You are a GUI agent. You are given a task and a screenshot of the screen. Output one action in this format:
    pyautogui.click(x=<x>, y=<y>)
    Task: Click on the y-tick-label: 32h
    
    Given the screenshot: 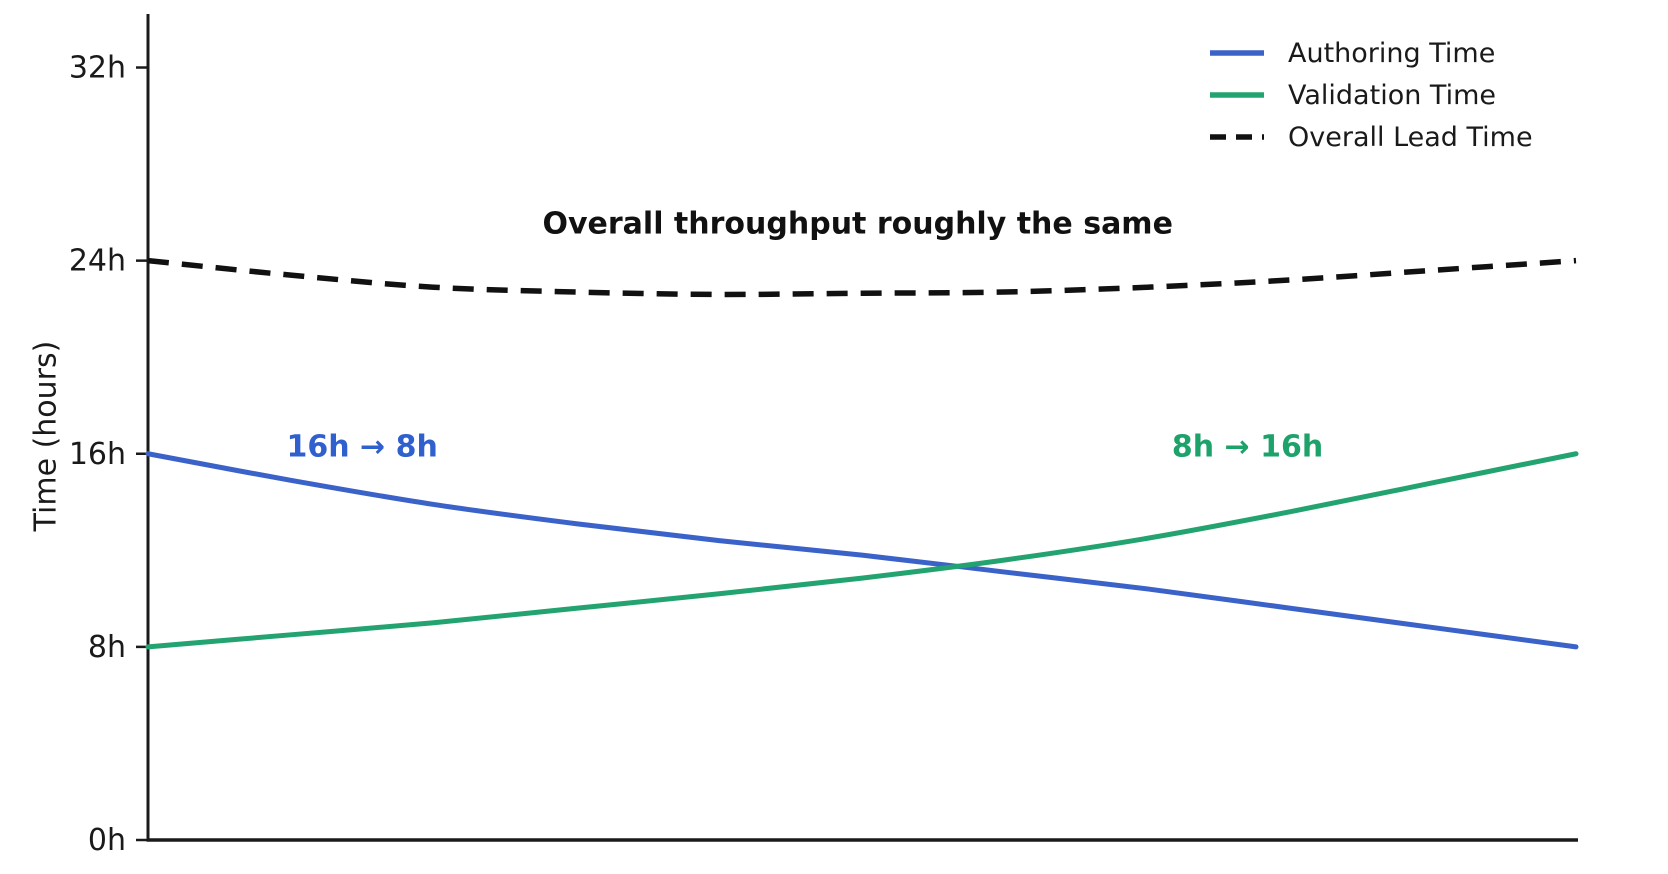 What is the action you would take?
    pyautogui.click(x=97, y=68)
    